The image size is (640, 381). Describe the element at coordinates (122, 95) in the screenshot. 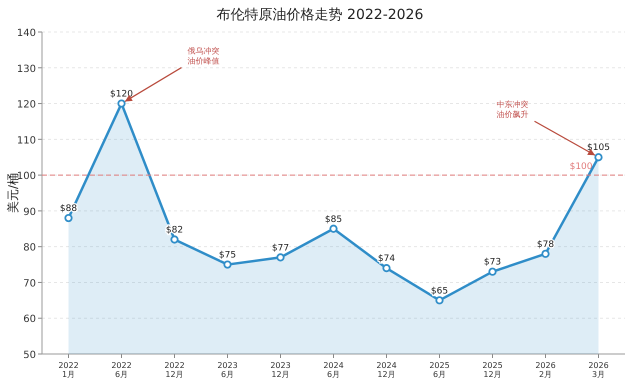

I see `data-label: $120` at that location.